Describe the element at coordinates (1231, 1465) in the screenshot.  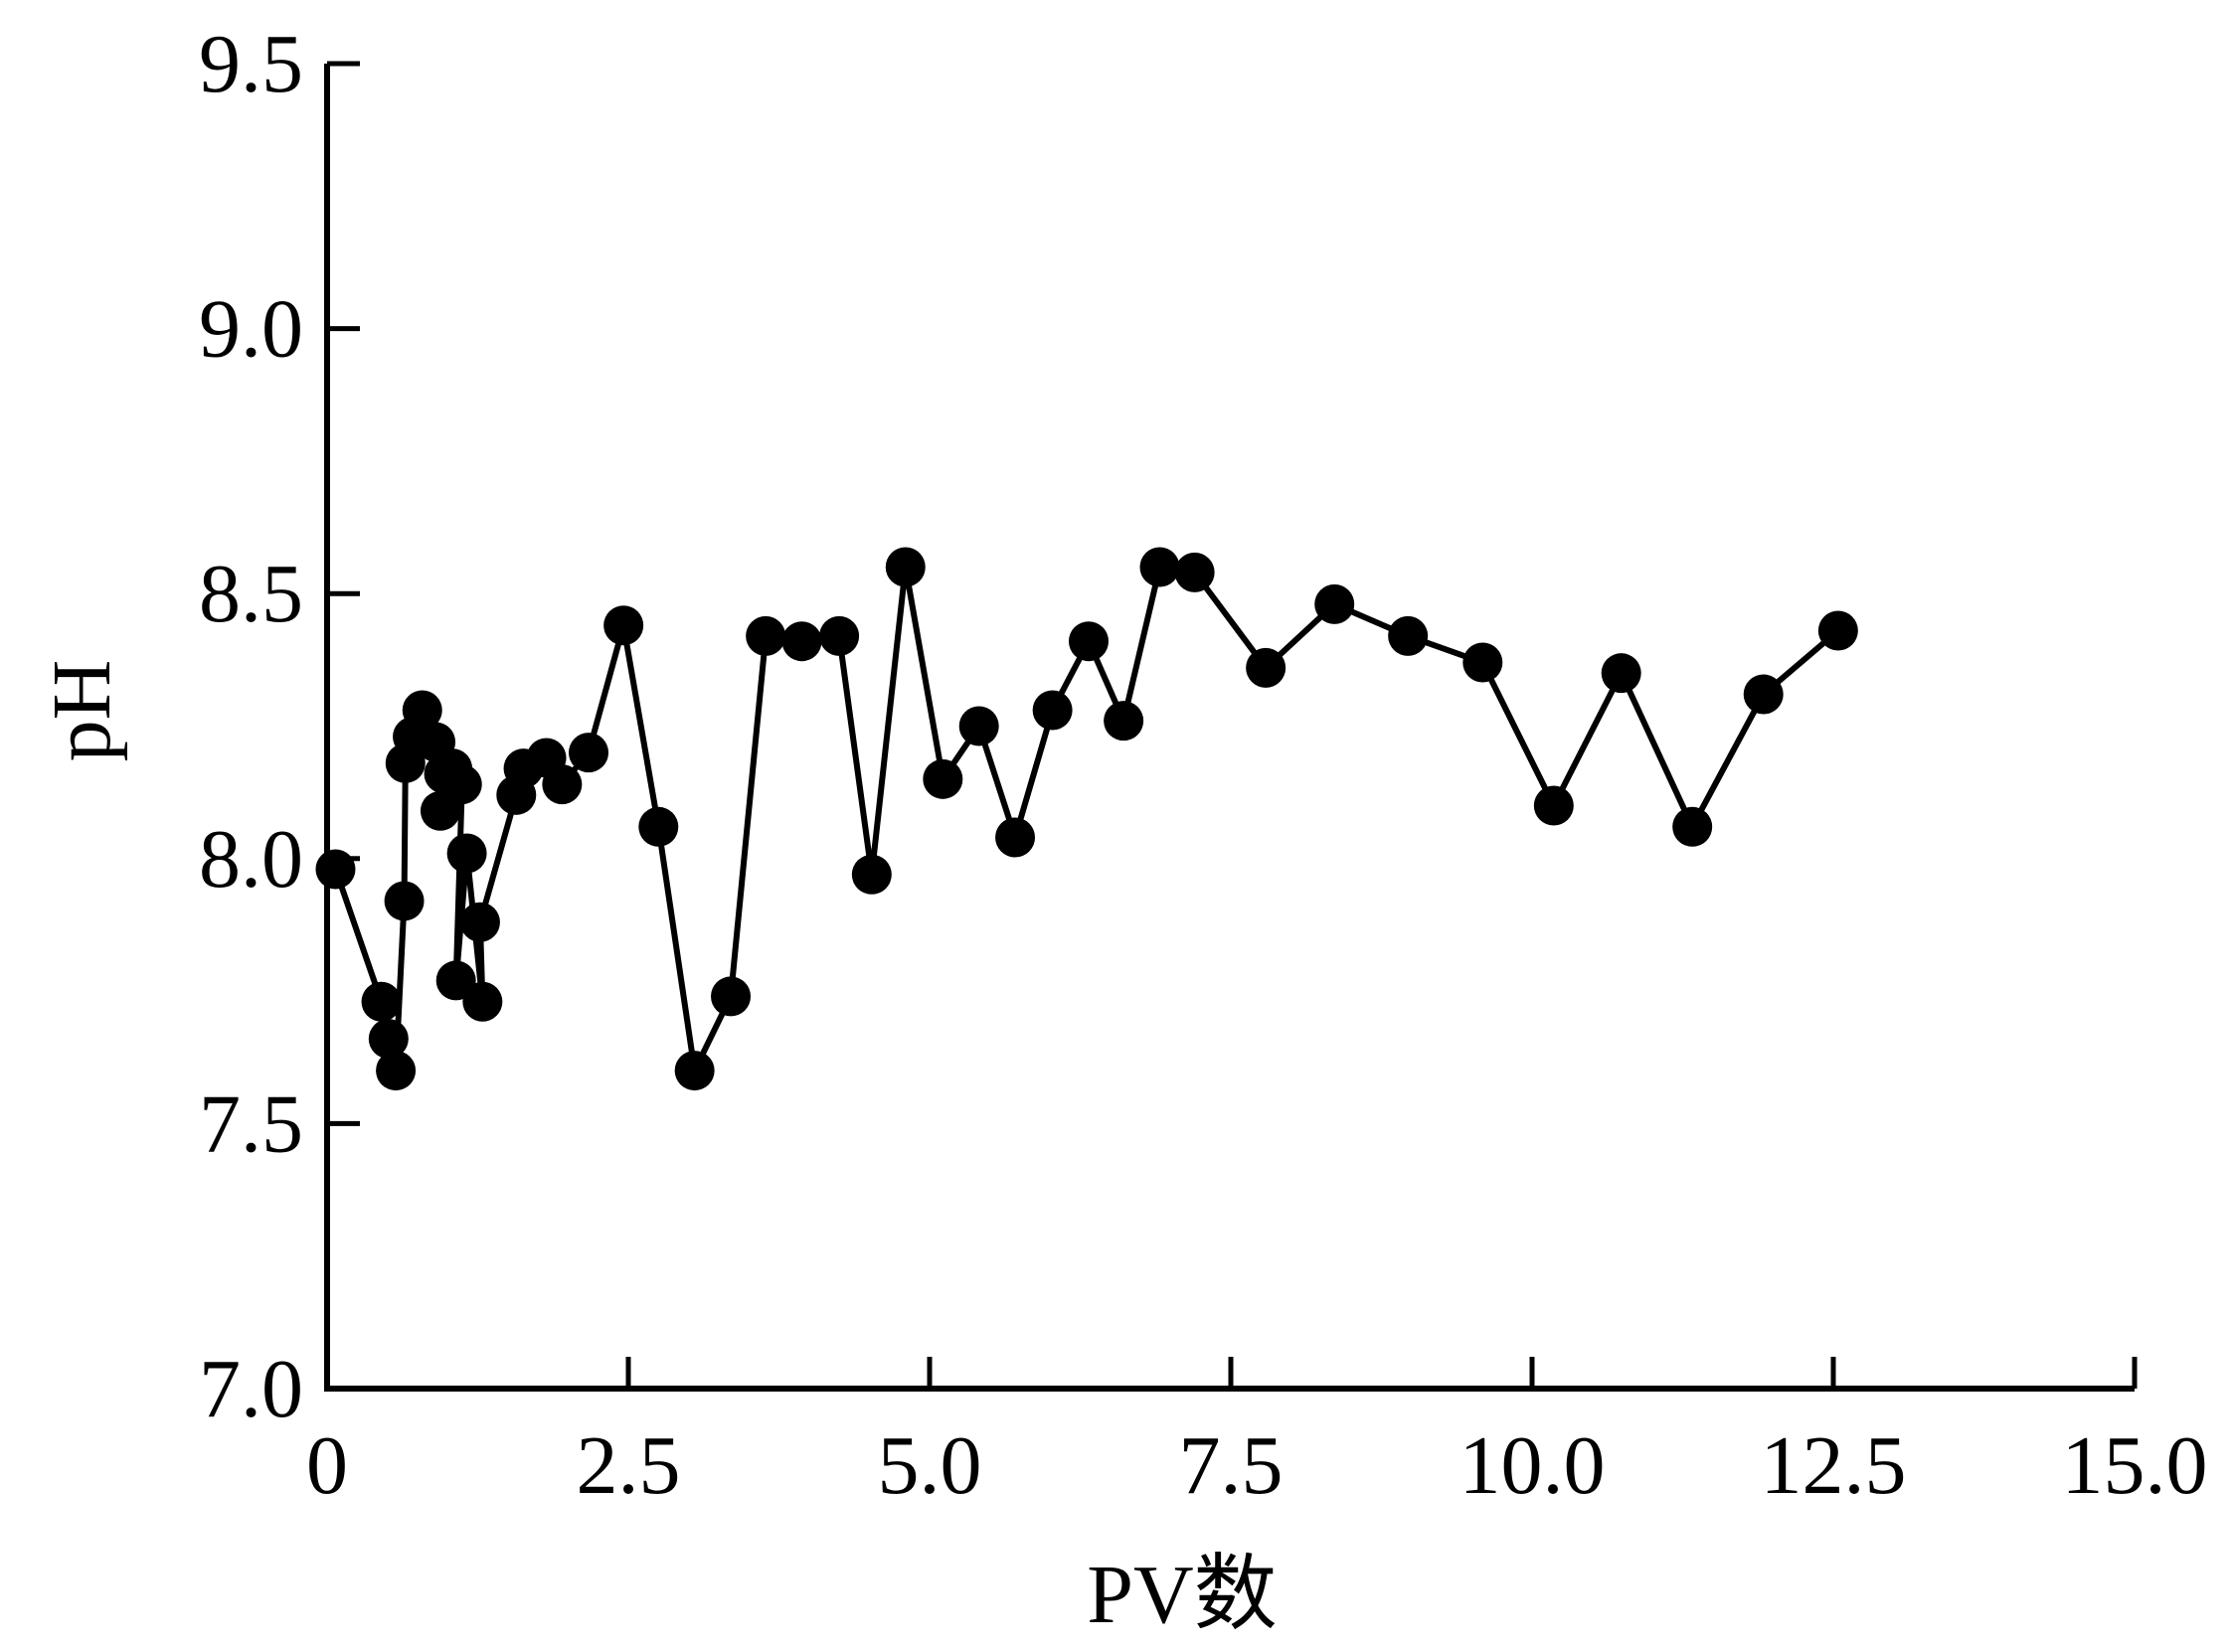
I see `x-tick-label: 7.5` at that location.